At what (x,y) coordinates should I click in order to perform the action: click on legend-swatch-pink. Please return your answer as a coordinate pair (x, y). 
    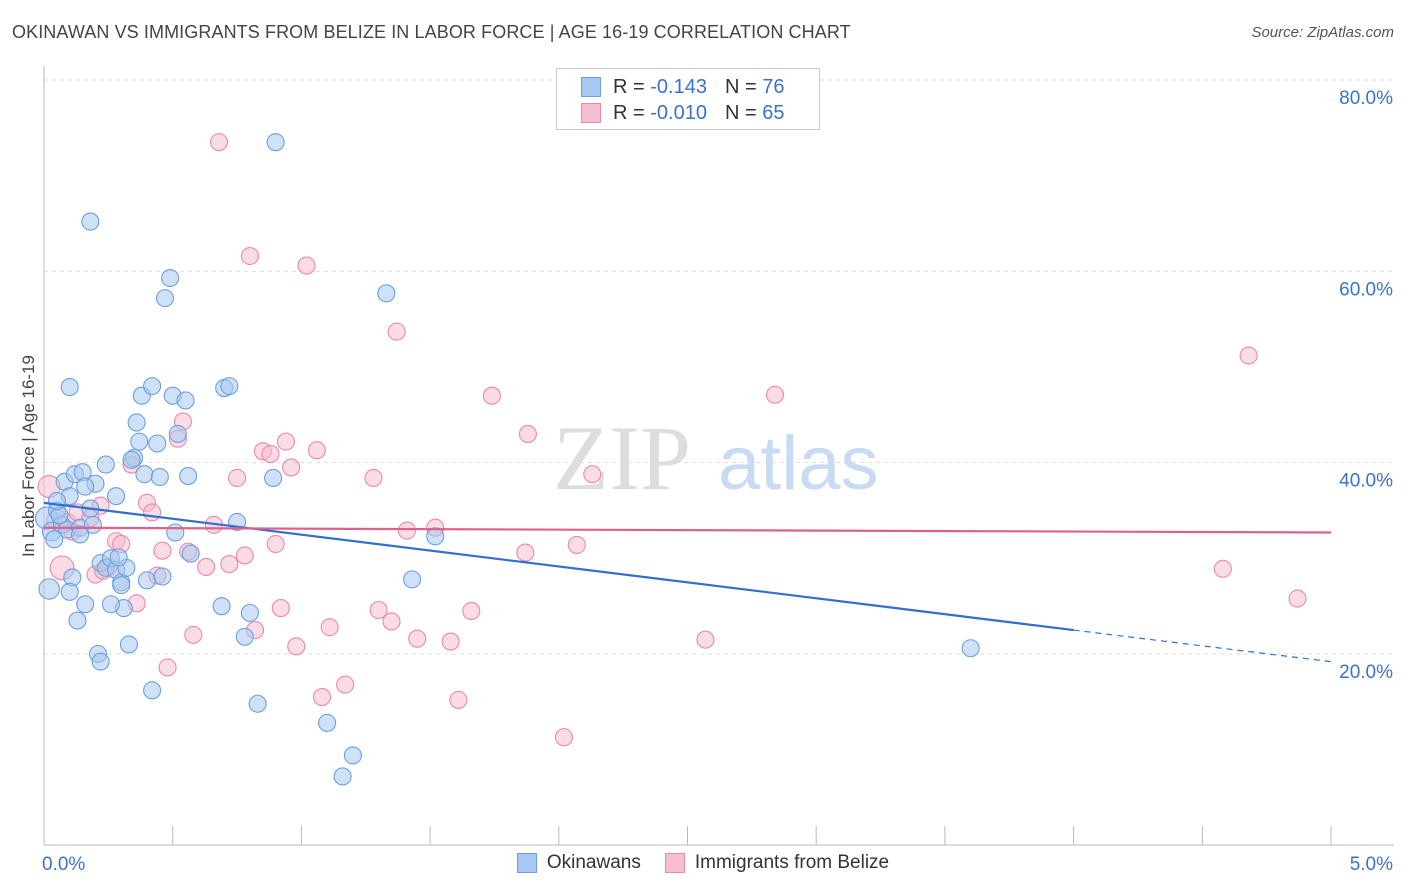
    Looking at the image, I should click on (674, 863).